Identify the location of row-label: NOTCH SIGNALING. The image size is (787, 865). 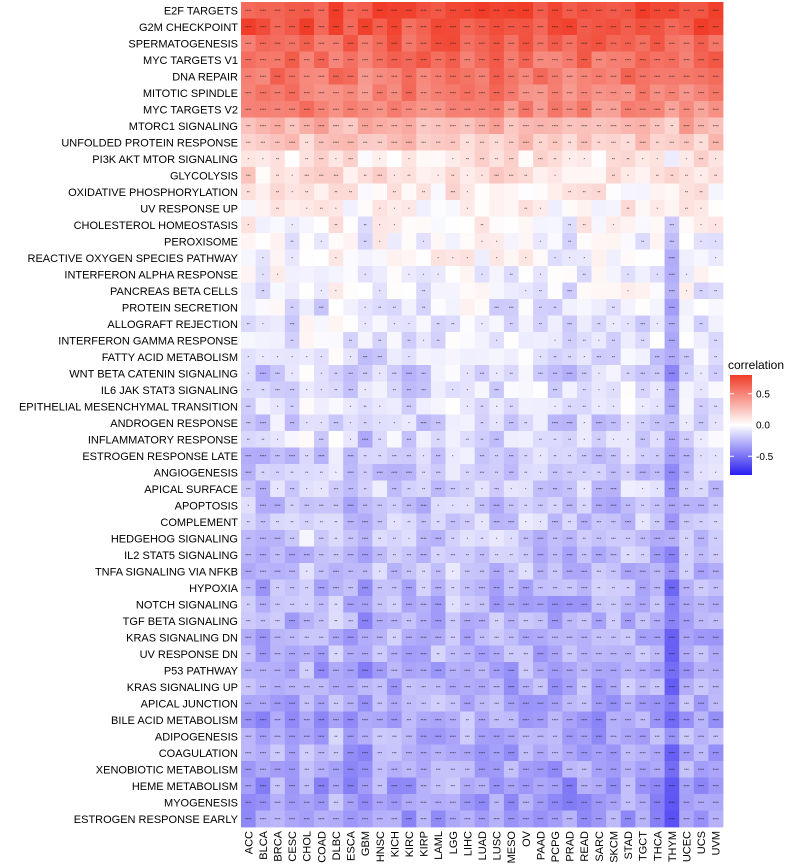
(187, 605).